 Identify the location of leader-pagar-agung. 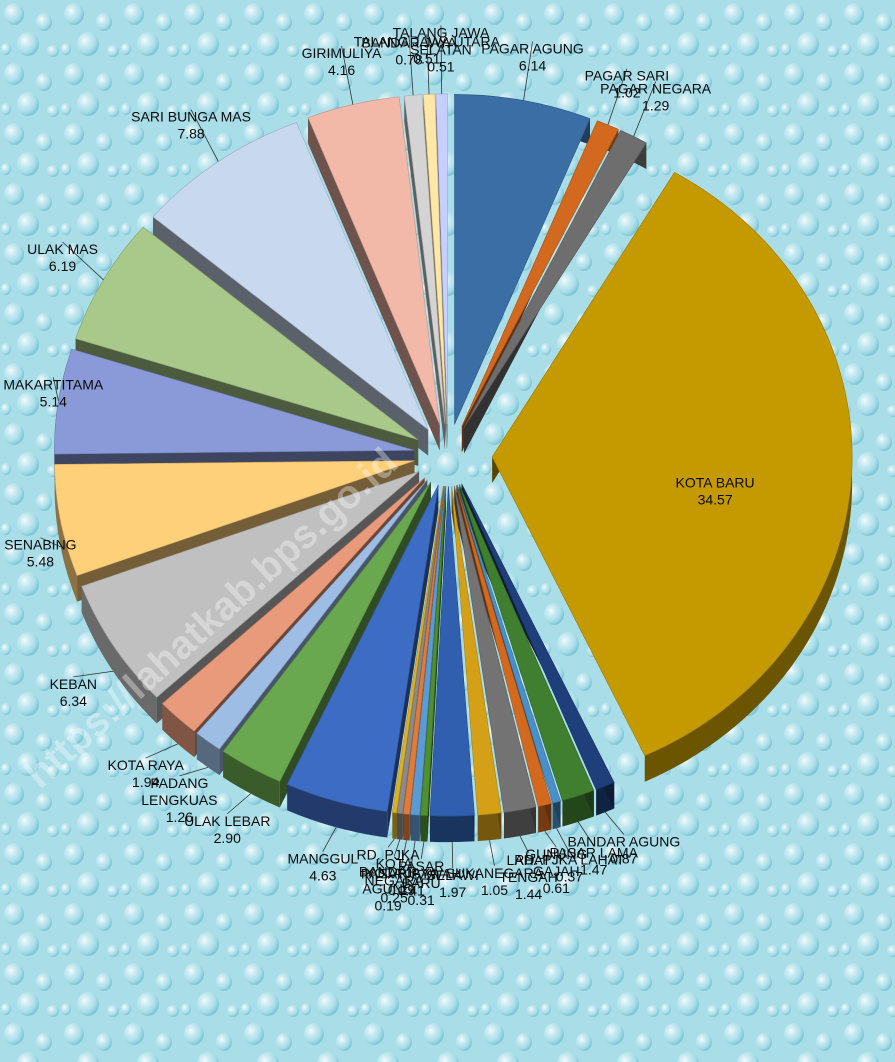
(528, 71).